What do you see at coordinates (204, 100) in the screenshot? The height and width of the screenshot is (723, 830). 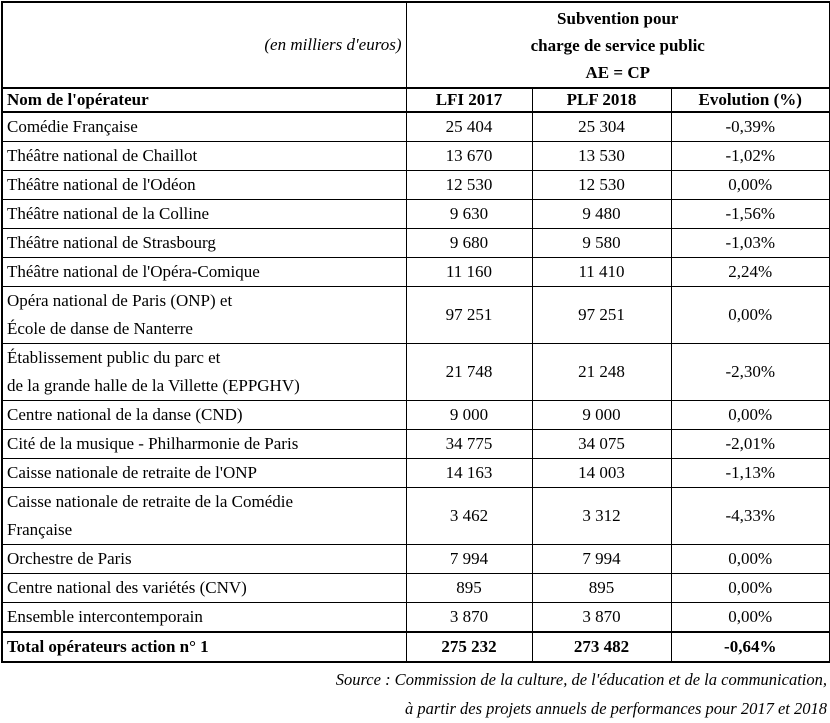 I see `column-header-operator: Nom de l'opérateur` at bounding box center [204, 100].